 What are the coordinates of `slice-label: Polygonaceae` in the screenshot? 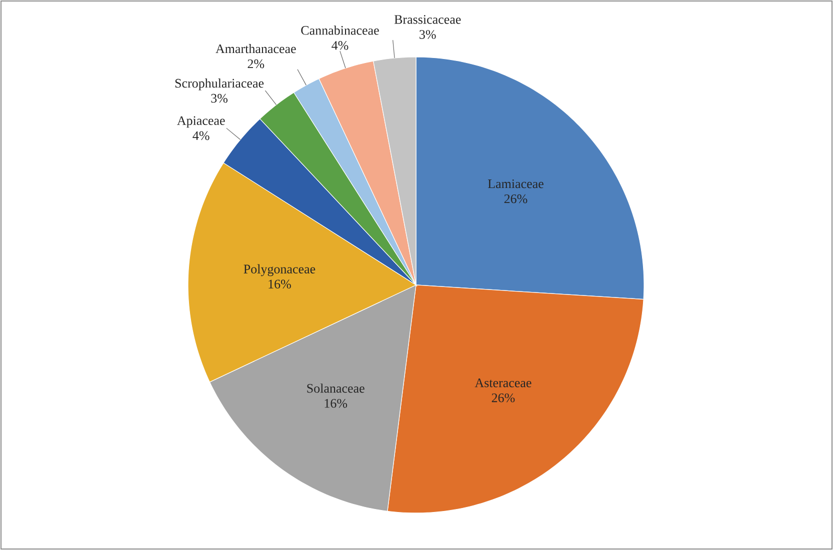 It's located at (280, 270).